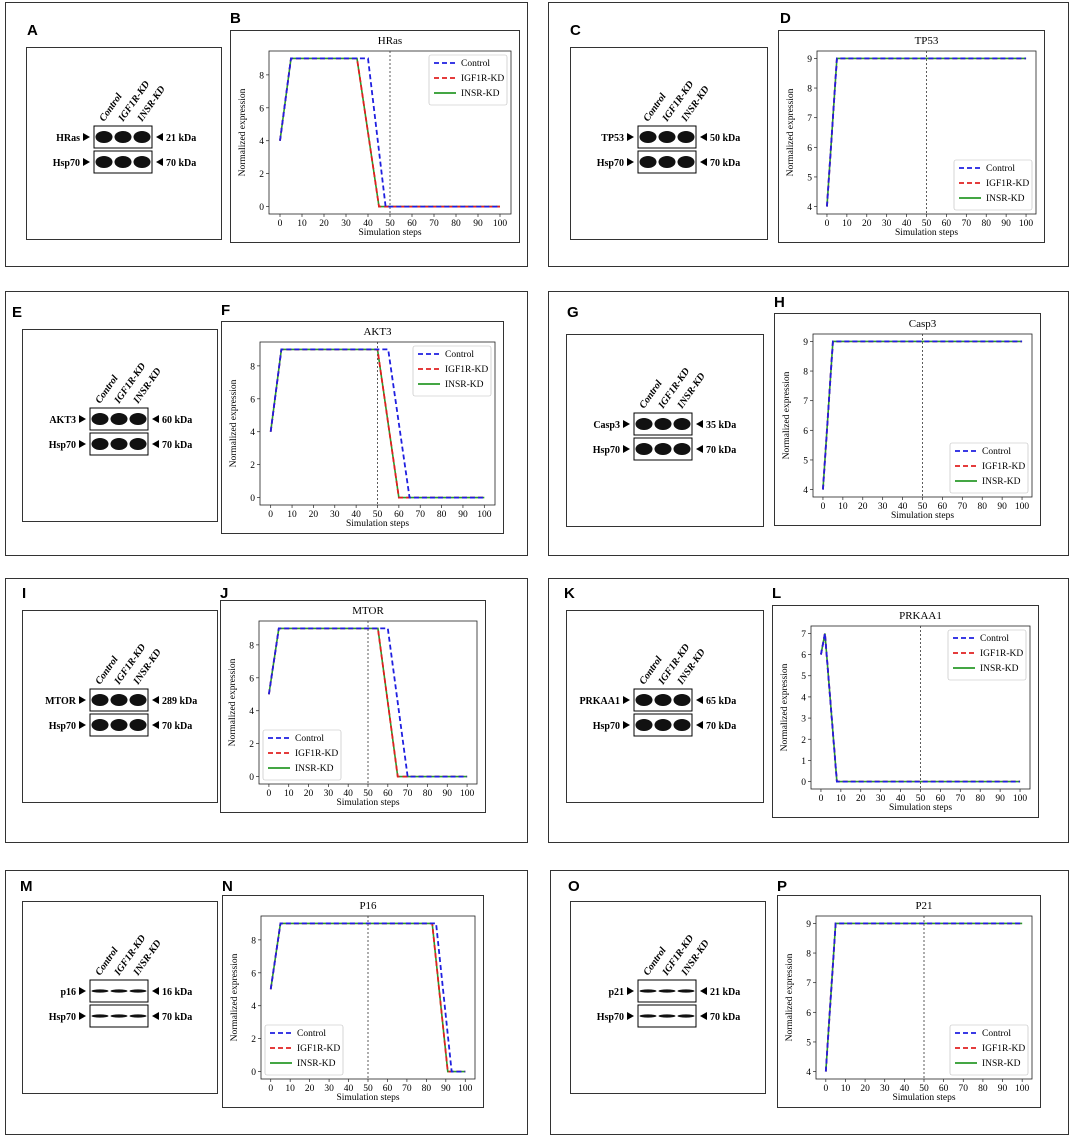 This screenshot has height=1138, width=1074. What do you see at coordinates (809, 178) in the screenshot?
I see `y-tick-label: 5` at bounding box center [809, 178].